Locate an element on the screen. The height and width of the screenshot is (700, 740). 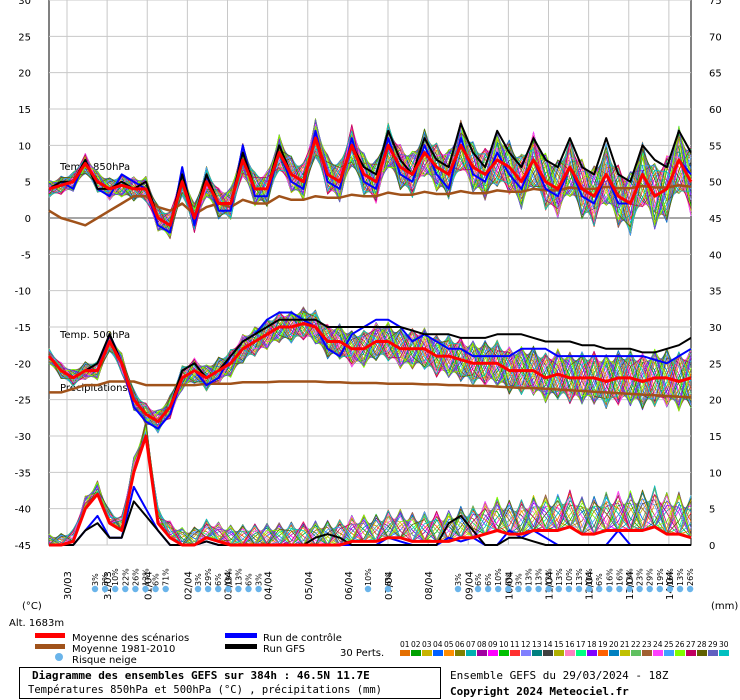
legend-mean-label: Moyenne des scénarios is located at coordinates (130, 638).